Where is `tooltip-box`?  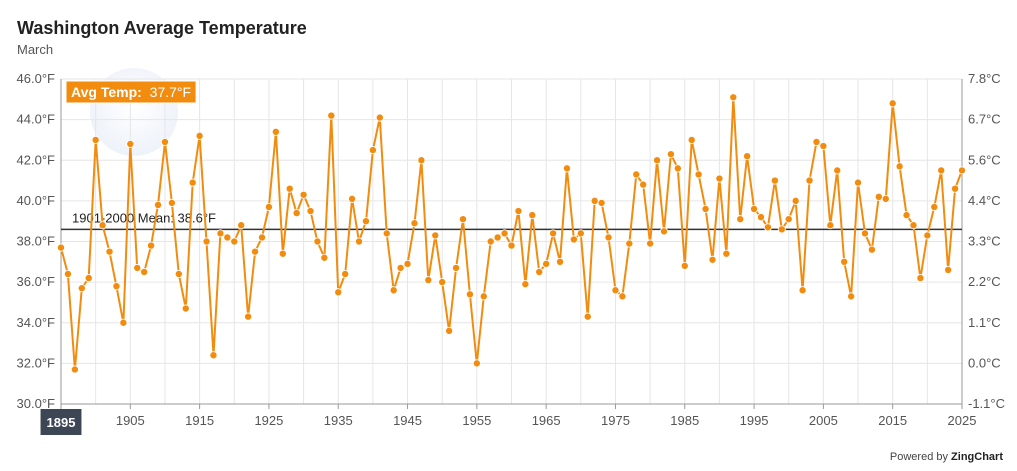
tooltip-box is located at coordinates (131, 92).